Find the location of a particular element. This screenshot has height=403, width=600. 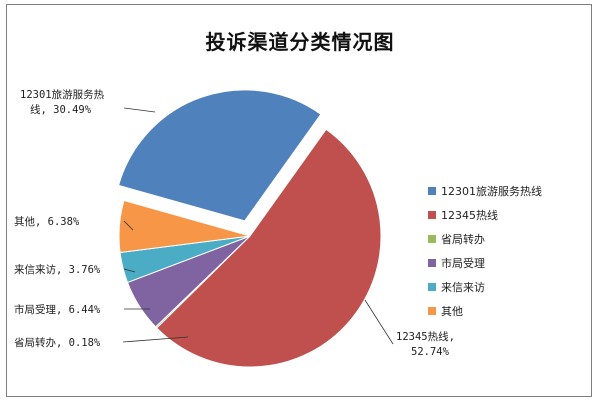

data-label-1: 12301旅游服务热线, 30.49% is located at coordinates (62, 102).